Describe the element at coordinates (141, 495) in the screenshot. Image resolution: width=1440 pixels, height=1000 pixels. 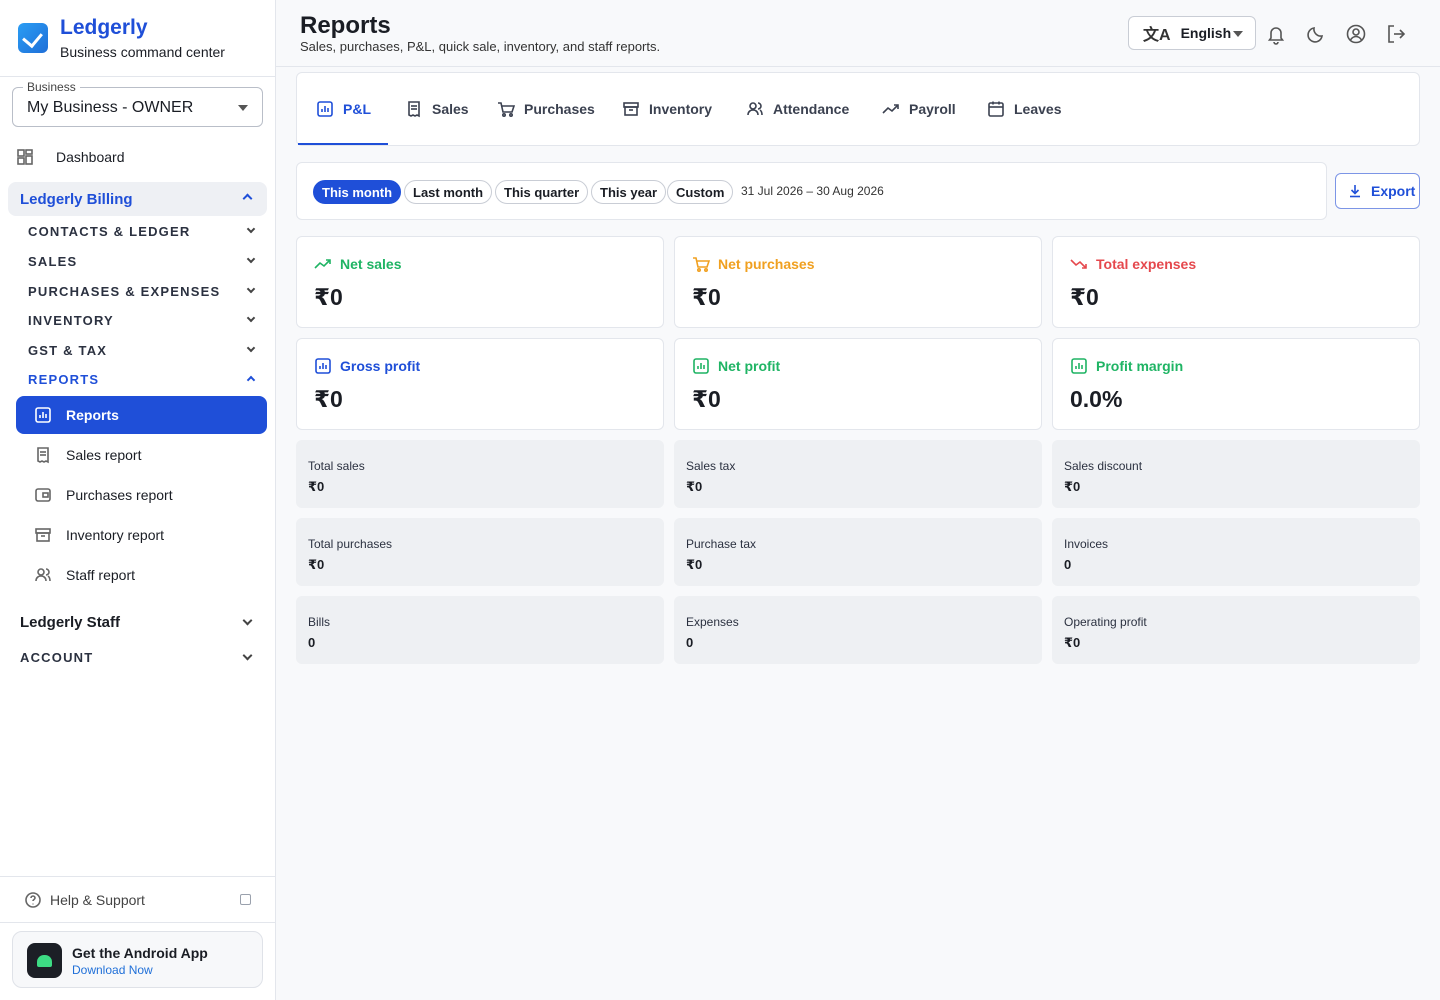
I see `sidebar-item-purchases-report: Purchases report` at that location.